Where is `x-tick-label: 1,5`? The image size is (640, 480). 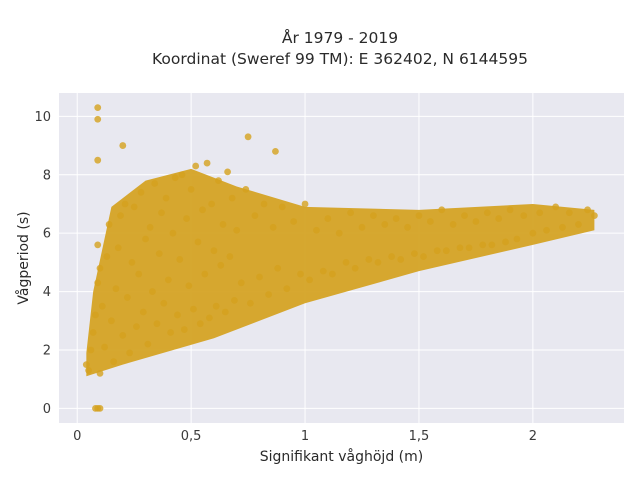 x-tick-label: 1,5 is located at coordinates (419, 436).